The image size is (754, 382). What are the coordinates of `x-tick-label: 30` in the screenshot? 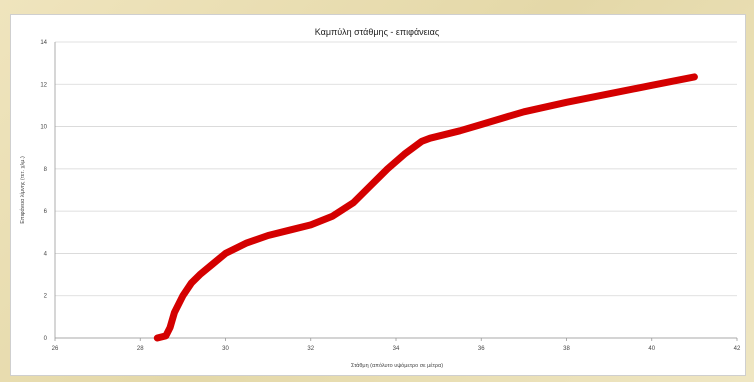 It's located at (225, 349).